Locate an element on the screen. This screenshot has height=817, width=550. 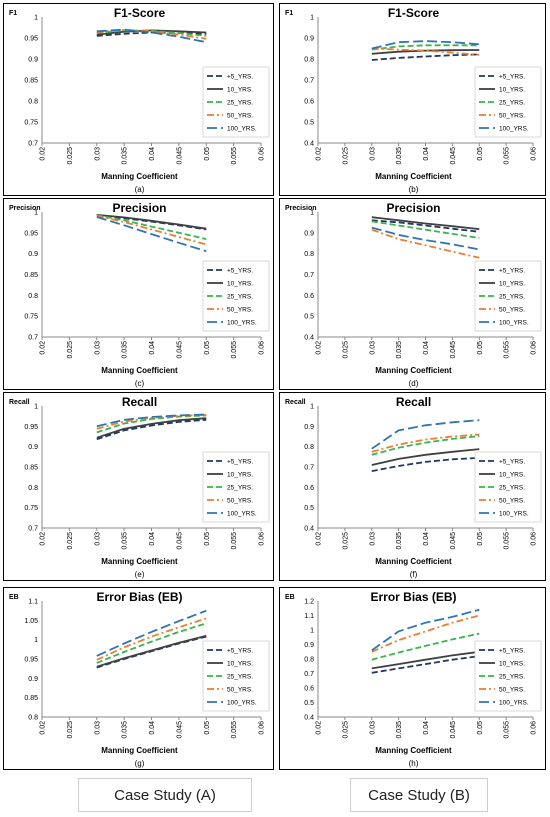
y-tick-label: 1.05 is located at coordinates (31, 621).